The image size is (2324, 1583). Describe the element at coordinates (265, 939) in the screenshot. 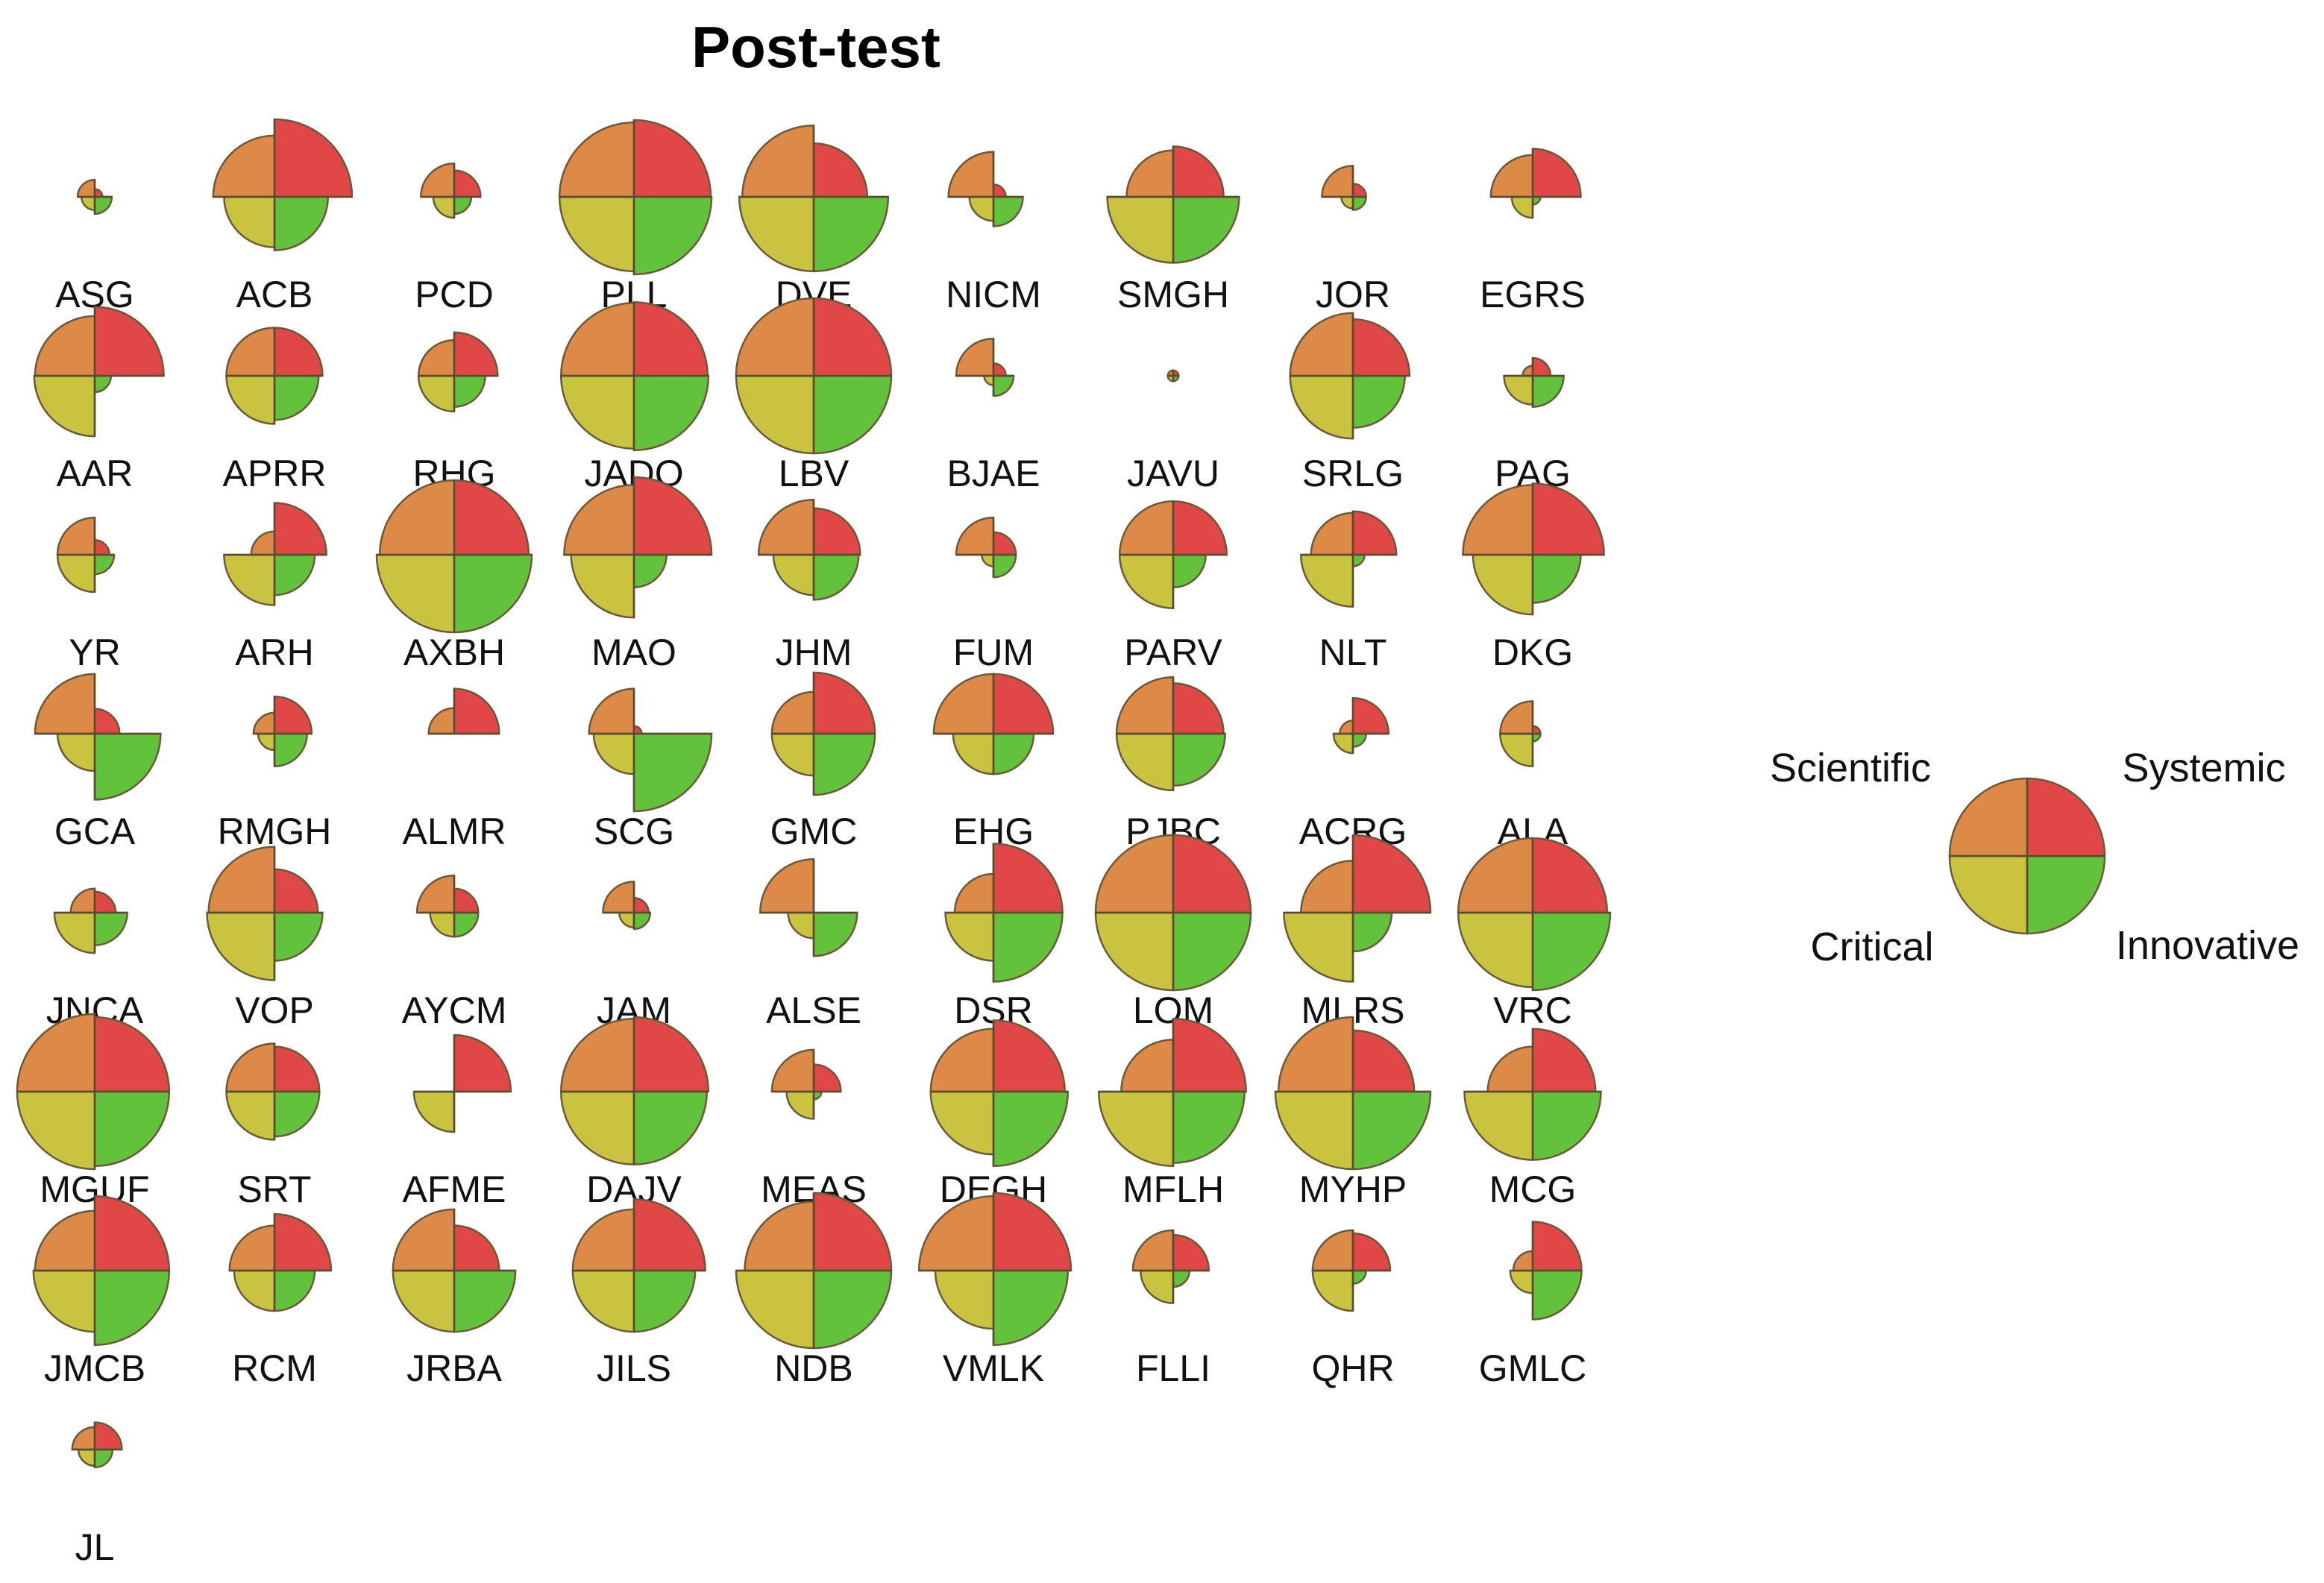

I see `glyph-vop: VOP` at that location.